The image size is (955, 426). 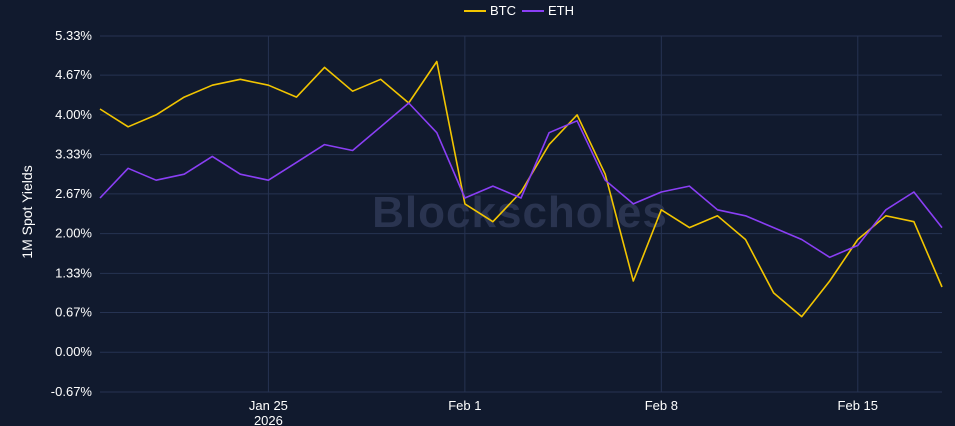 What do you see at coordinates (561, 10) in the screenshot?
I see `legend-label-eth: ETH` at bounding box center [561, 10].